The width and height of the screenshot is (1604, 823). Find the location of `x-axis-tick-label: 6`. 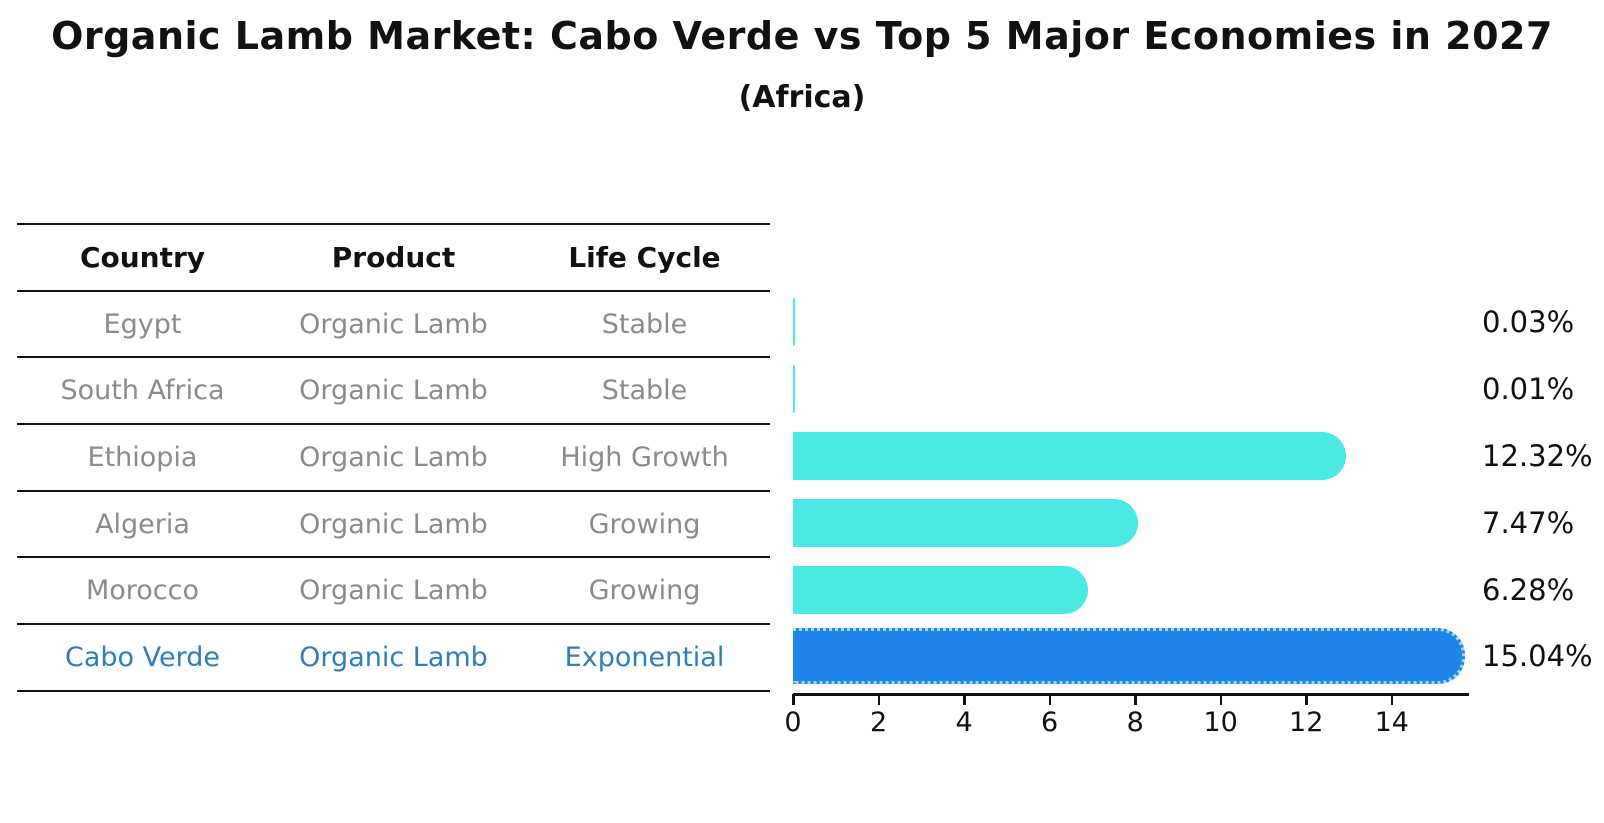

x-axis-tick-label: 6 is located at coordinates (1050, 722).